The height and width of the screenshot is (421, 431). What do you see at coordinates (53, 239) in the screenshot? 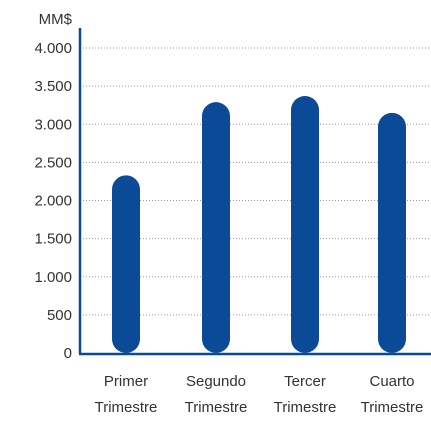
I see `y-tick-label: 1.500` at bounding box center [53, 239].